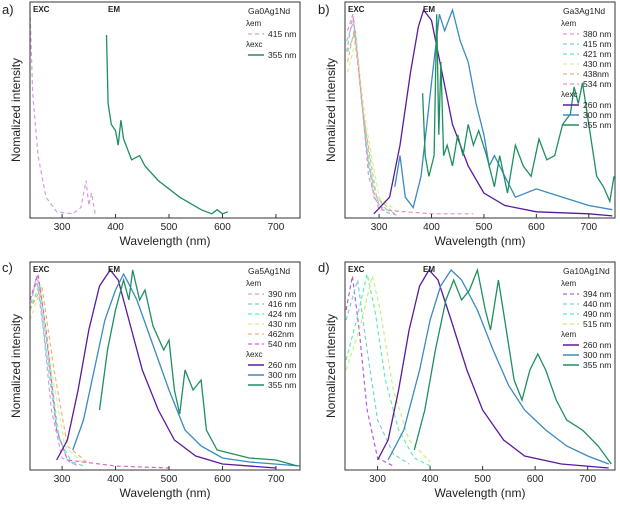  What do you see at coordinates (324, 9) in the screenshot?
I see `panel-label: b)` at bounding box center [324, 9].